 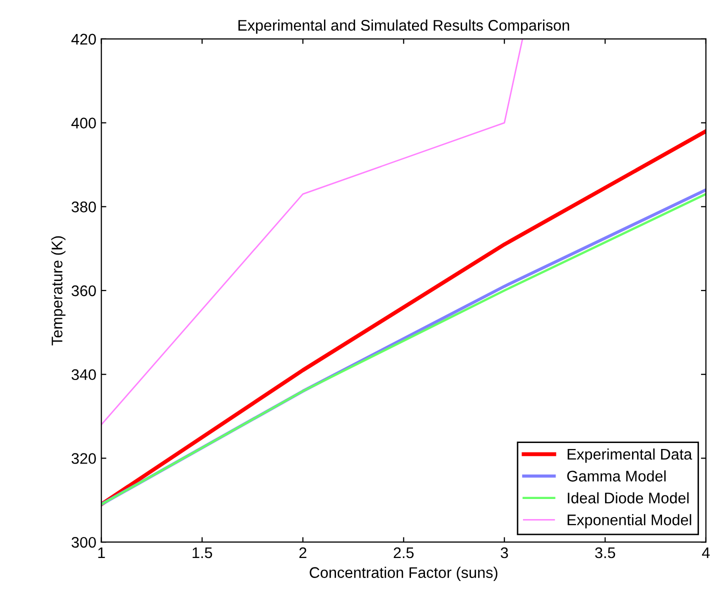 What do you see at coordinates (630, 521) in the screenshot?
I see `legend-label: Exponential Model` at bounding box center [630, 521].